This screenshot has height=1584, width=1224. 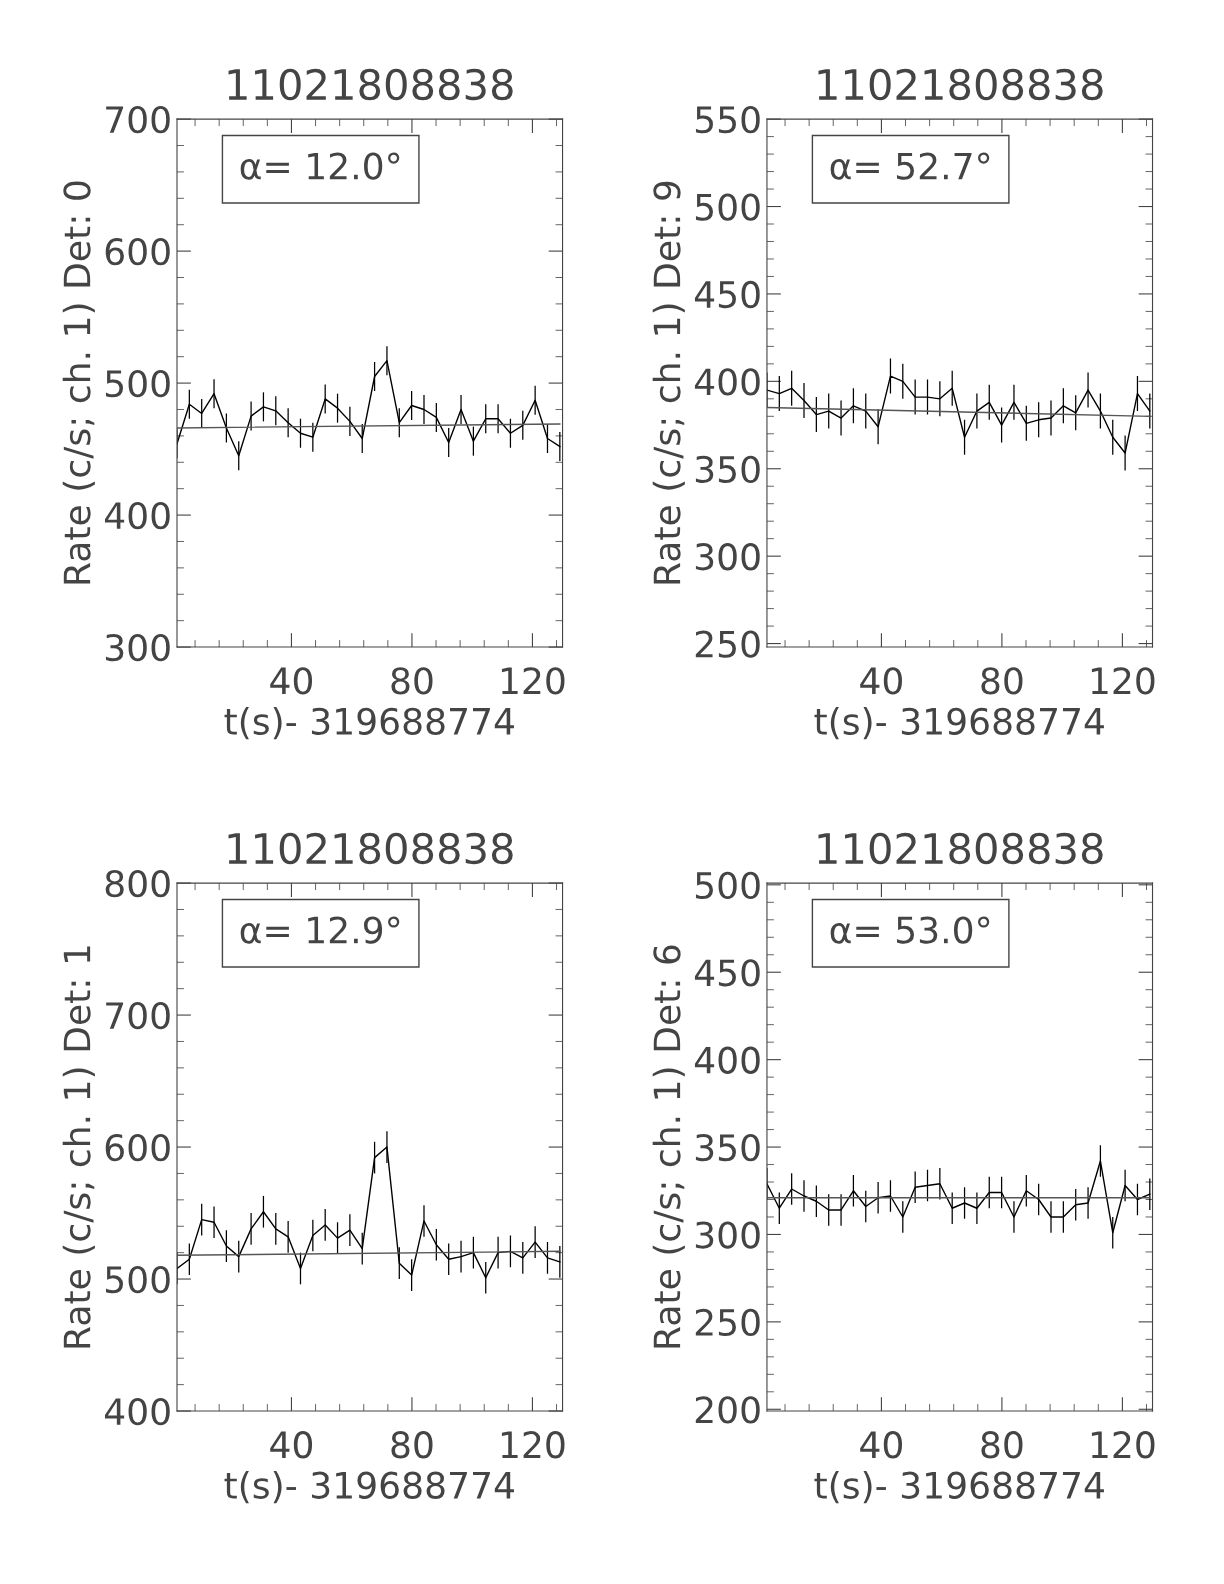 I want to click on y-axis-title: Rate (c/s; ch. 1) Det: 0, so click(x=78, y=382).